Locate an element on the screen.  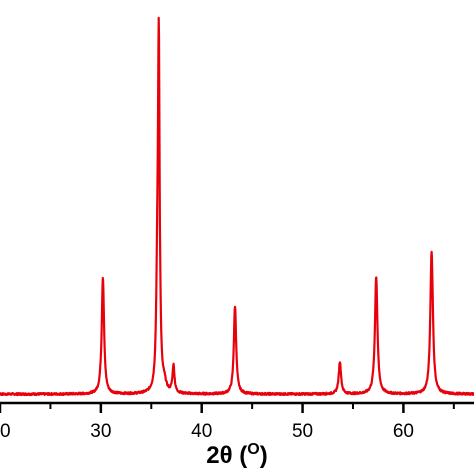
x-tick-label: 40 is located at coordinates (201, 431).